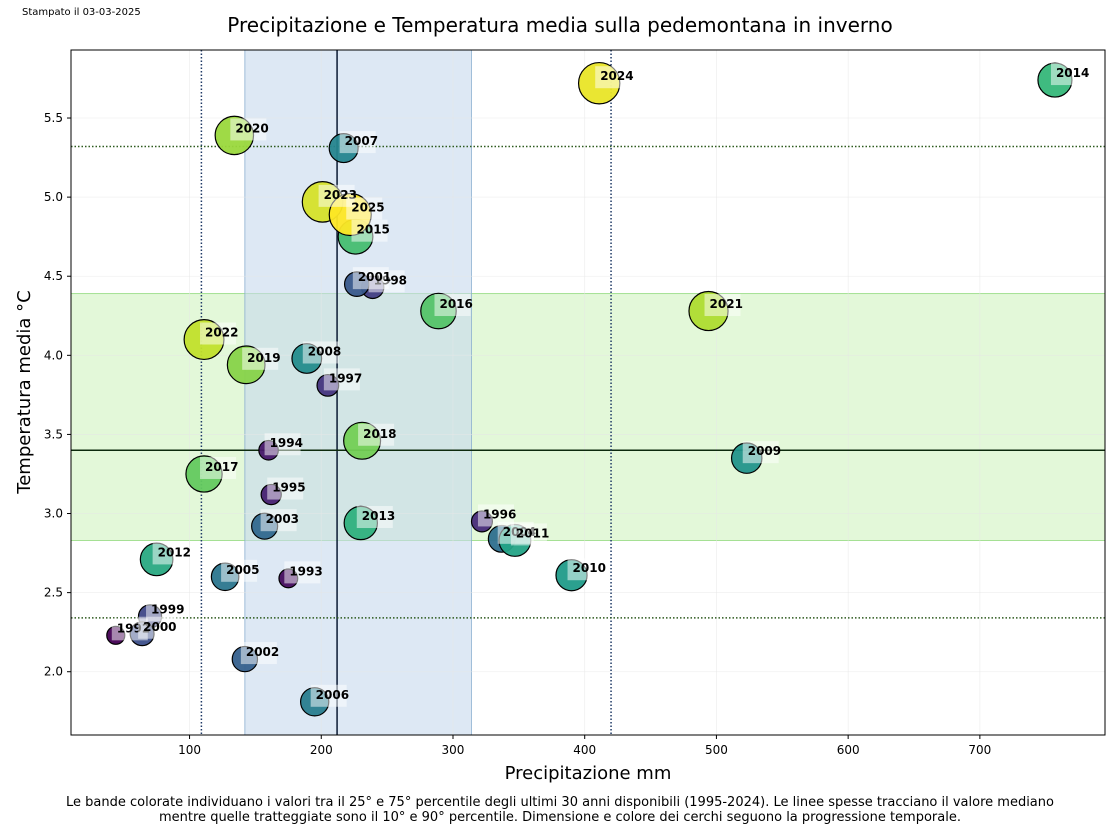 The height and width of the screenshot is (840, 1120). What do you see at coordinates (57, 395) in the screenshot?
I see `y-axis-ticks: 2.0 2.5 3.0 3.5 4.0 4.5 5.0 5.5` at bounding box center [57, 395].